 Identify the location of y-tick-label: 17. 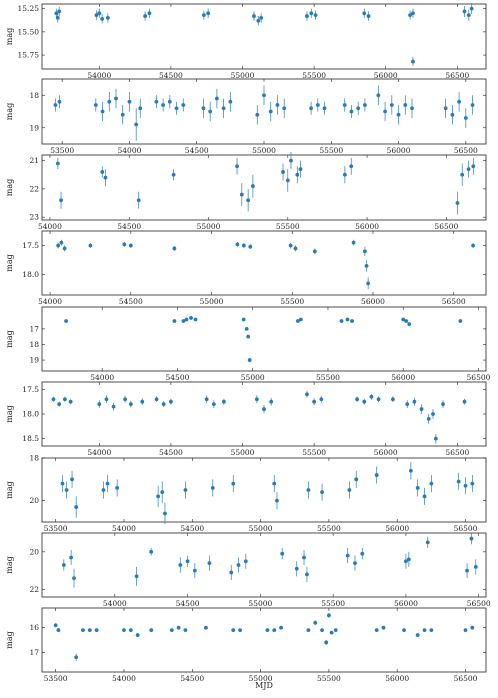
(34, 328).